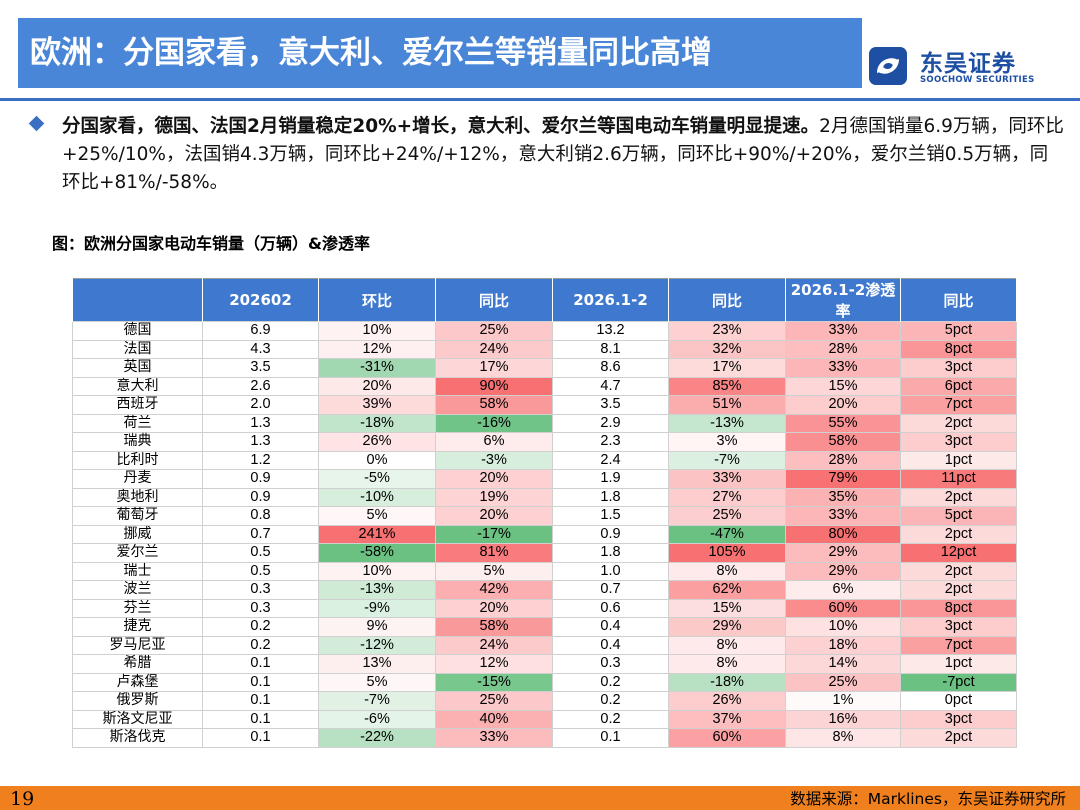 Image resolution: width=1080 pixels, height=810 pixels. What do you see at coordinates (958, 479) in the screenshot?
I see `cell-penetration-yoy: 11pct` at bounding box center [958, 479].